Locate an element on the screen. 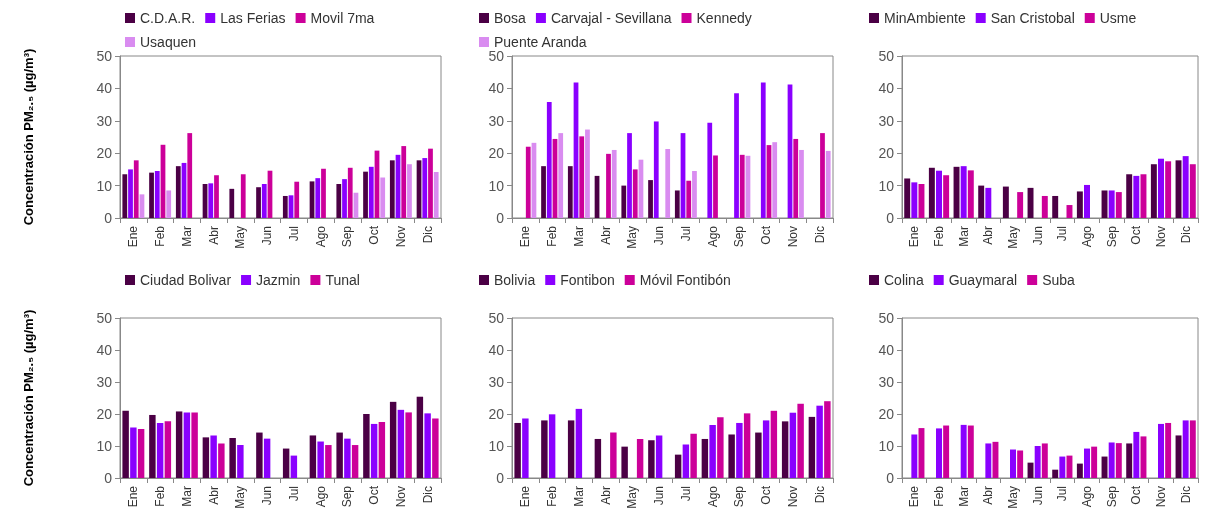 This screenshot has width=1212, height=520. x-tick-label: Abr is located at coordinates (605, 235).